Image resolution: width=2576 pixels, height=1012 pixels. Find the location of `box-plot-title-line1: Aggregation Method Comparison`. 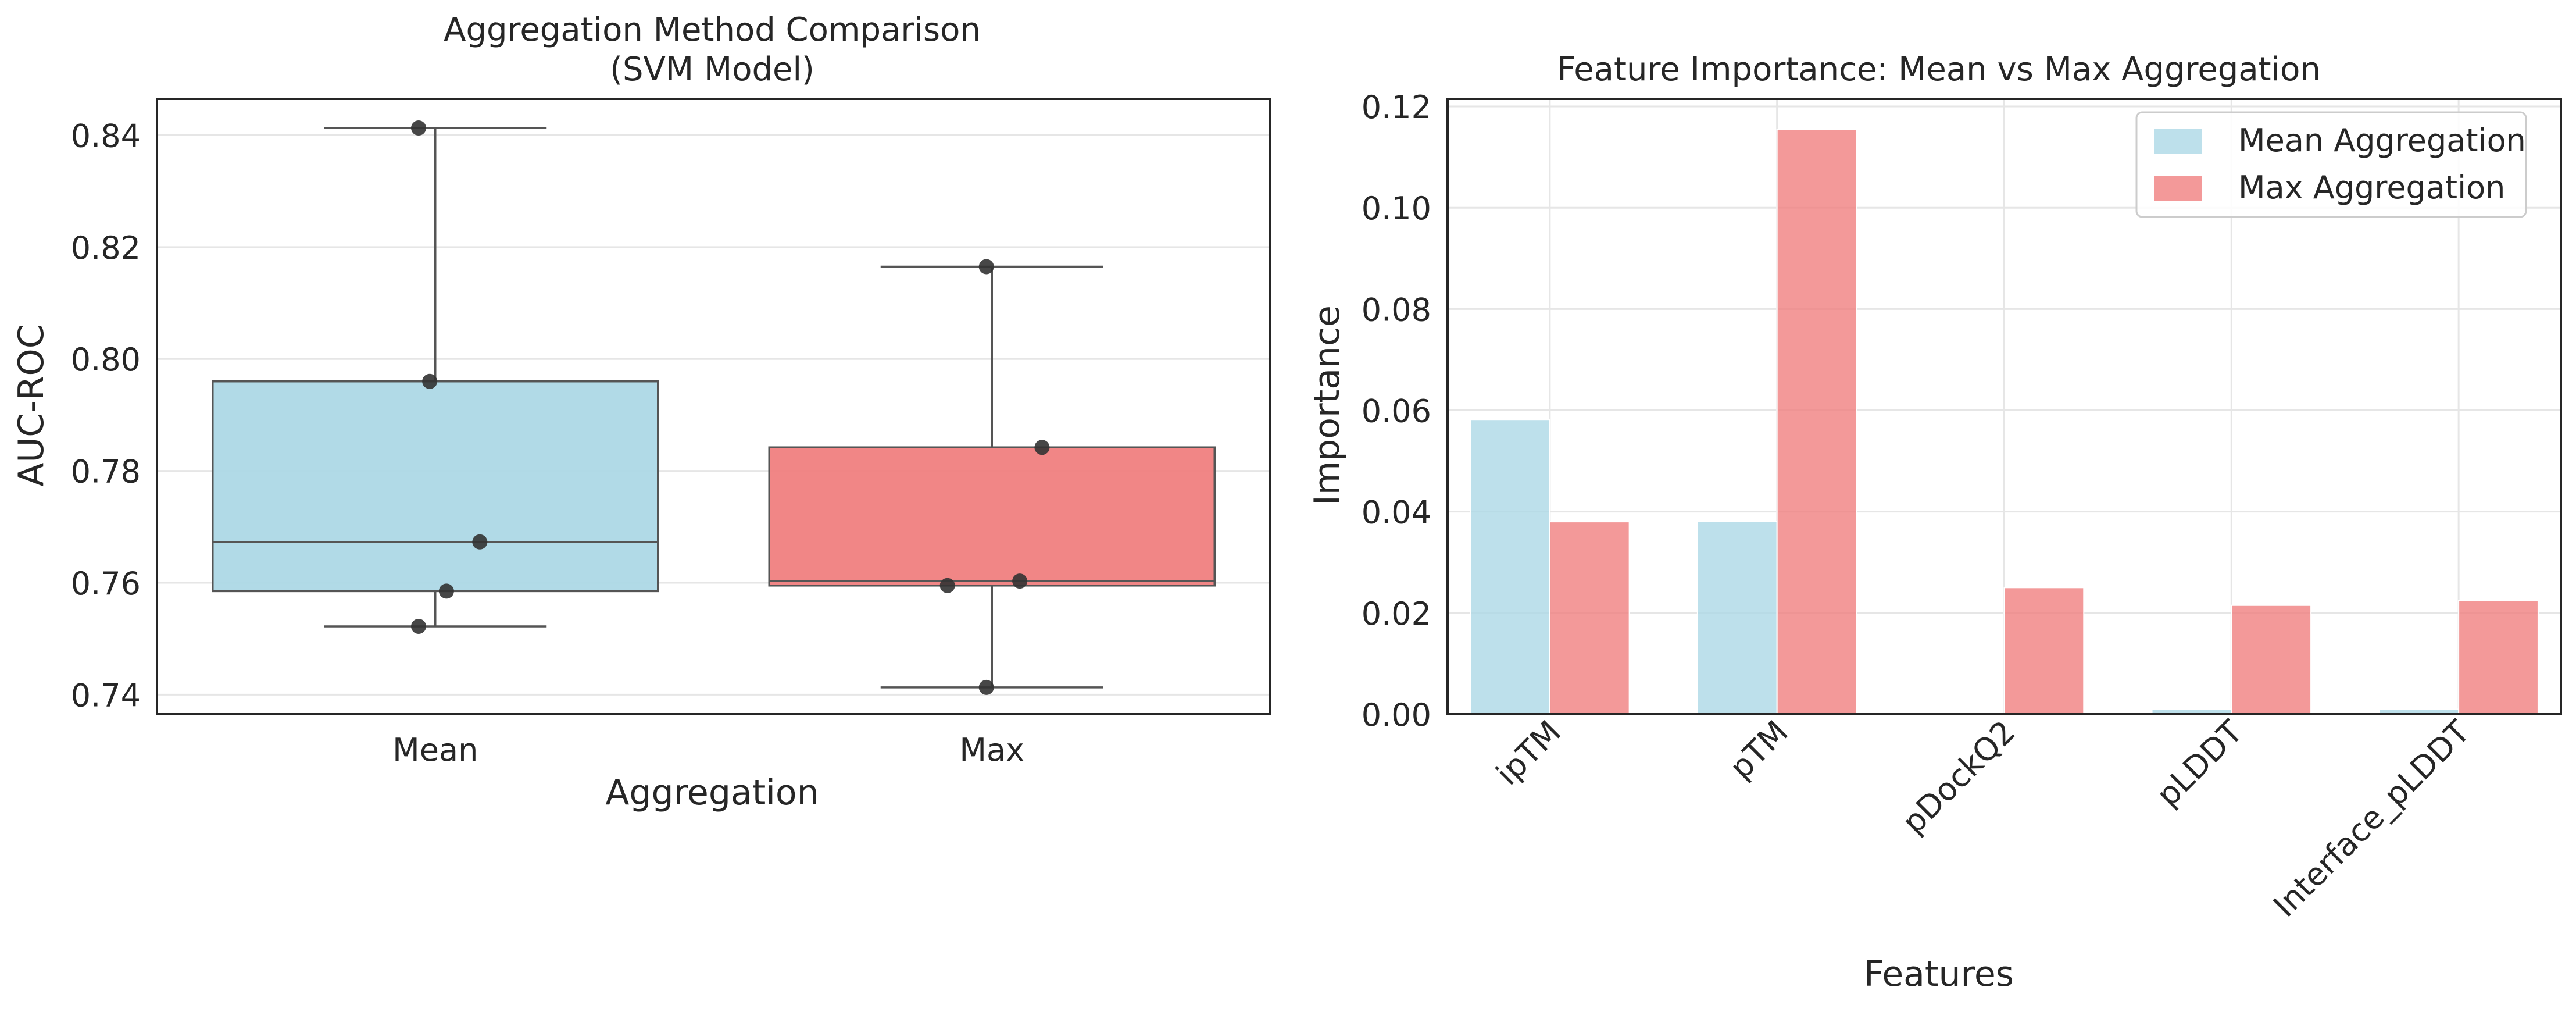

box-plot-title-line1: Aggregation Method Comparison is located at coordinates (712, 30).